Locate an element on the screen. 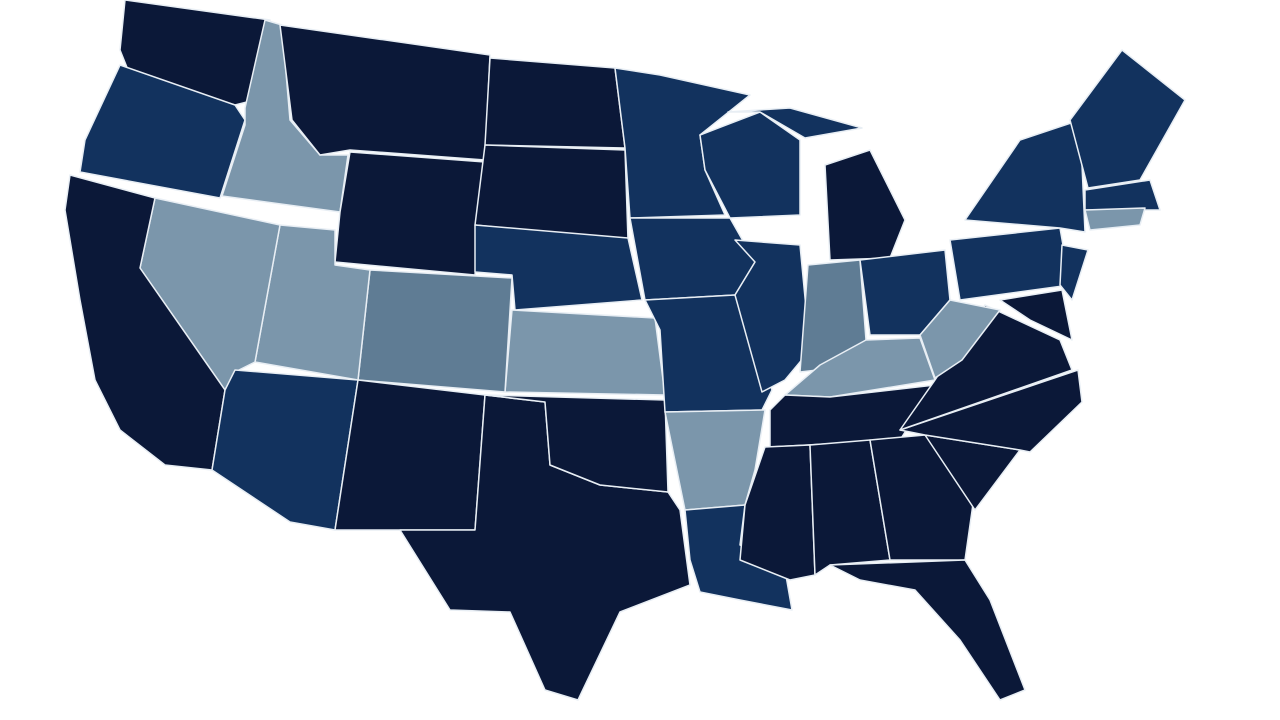 The height and width of the screenshot is (720, 1280). new-york is located at coordinates (1025, 176).